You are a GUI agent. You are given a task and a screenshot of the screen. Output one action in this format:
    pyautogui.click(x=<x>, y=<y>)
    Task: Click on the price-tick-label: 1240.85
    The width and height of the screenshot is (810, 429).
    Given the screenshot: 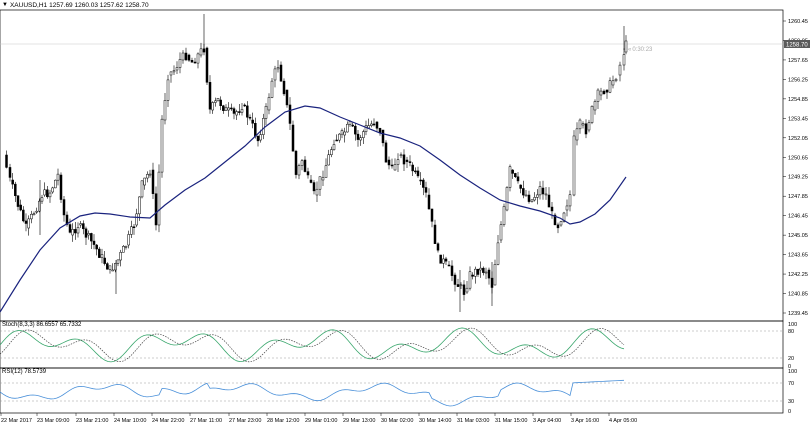 What is the action you would take?
    pyautogui.click(x=798, y=295)
    